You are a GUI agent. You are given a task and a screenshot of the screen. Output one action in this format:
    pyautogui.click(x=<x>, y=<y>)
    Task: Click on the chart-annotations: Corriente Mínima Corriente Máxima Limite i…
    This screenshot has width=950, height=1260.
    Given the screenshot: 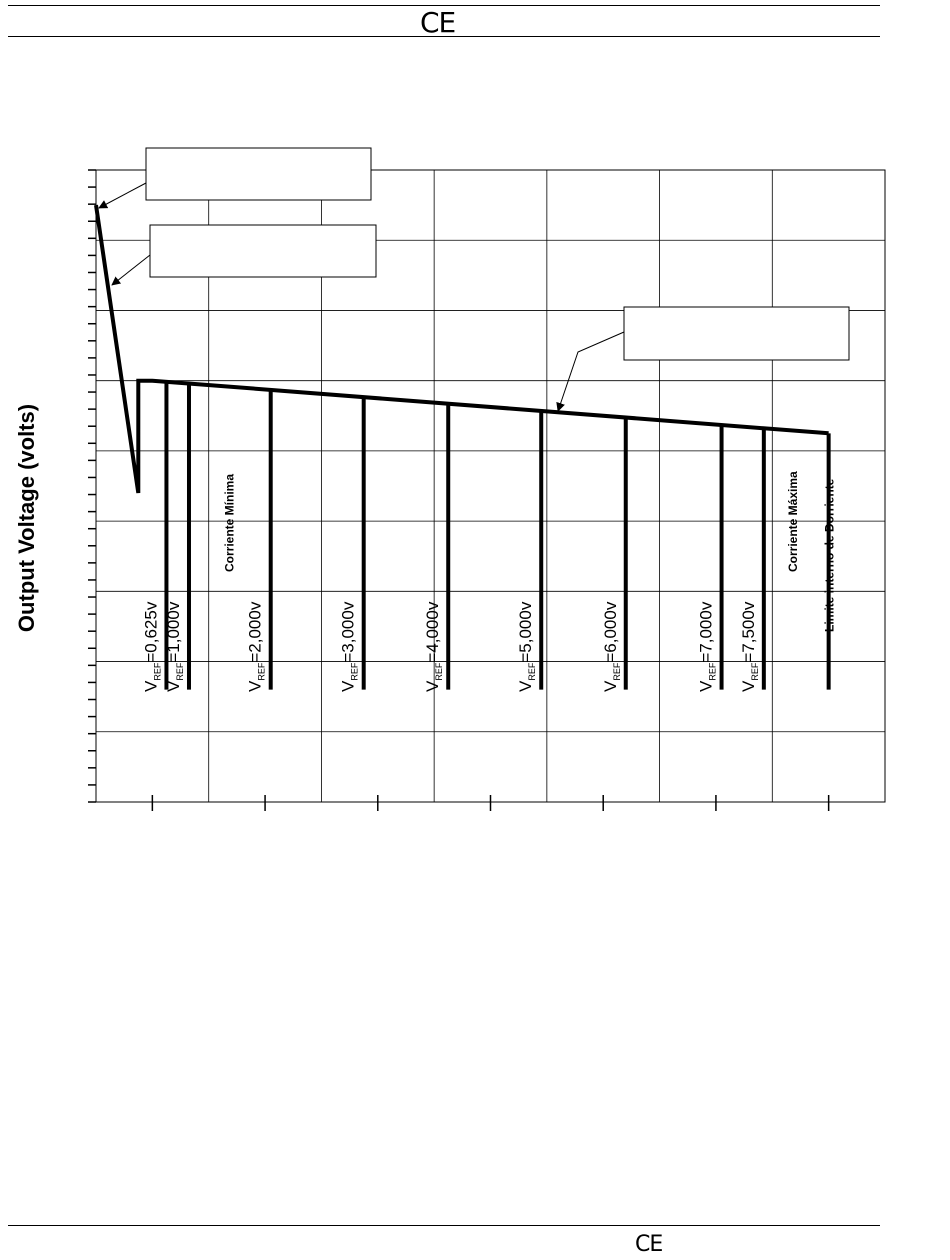 What is the action you would take?
    pyautogui.click(x=529, y=551)
    